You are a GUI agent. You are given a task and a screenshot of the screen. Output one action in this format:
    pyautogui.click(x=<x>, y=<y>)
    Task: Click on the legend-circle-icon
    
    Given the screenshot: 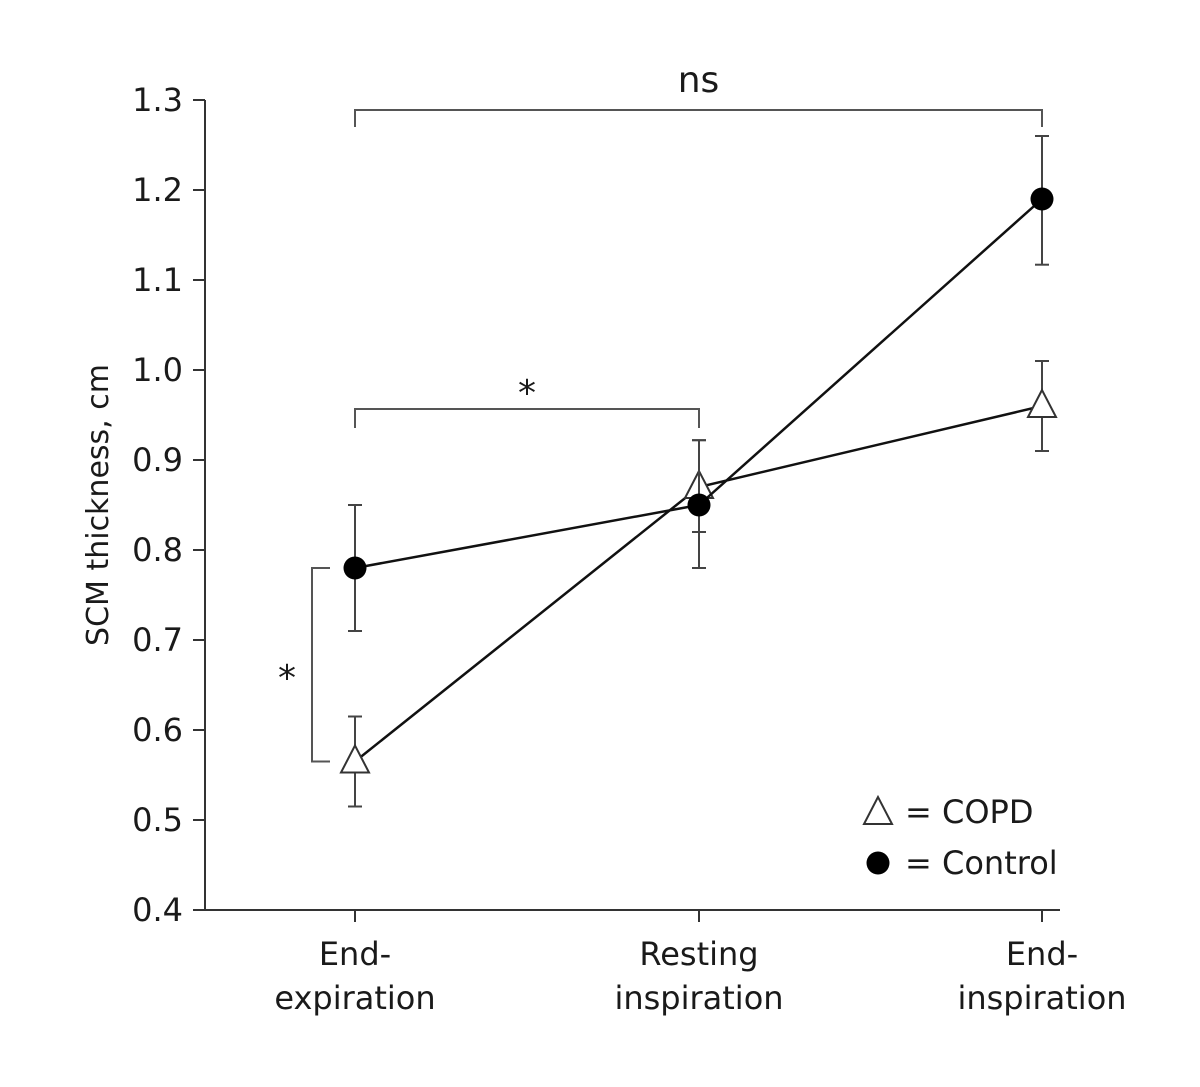 What is the action you would take?
    pyautogui.click(x=878, y=863)
    